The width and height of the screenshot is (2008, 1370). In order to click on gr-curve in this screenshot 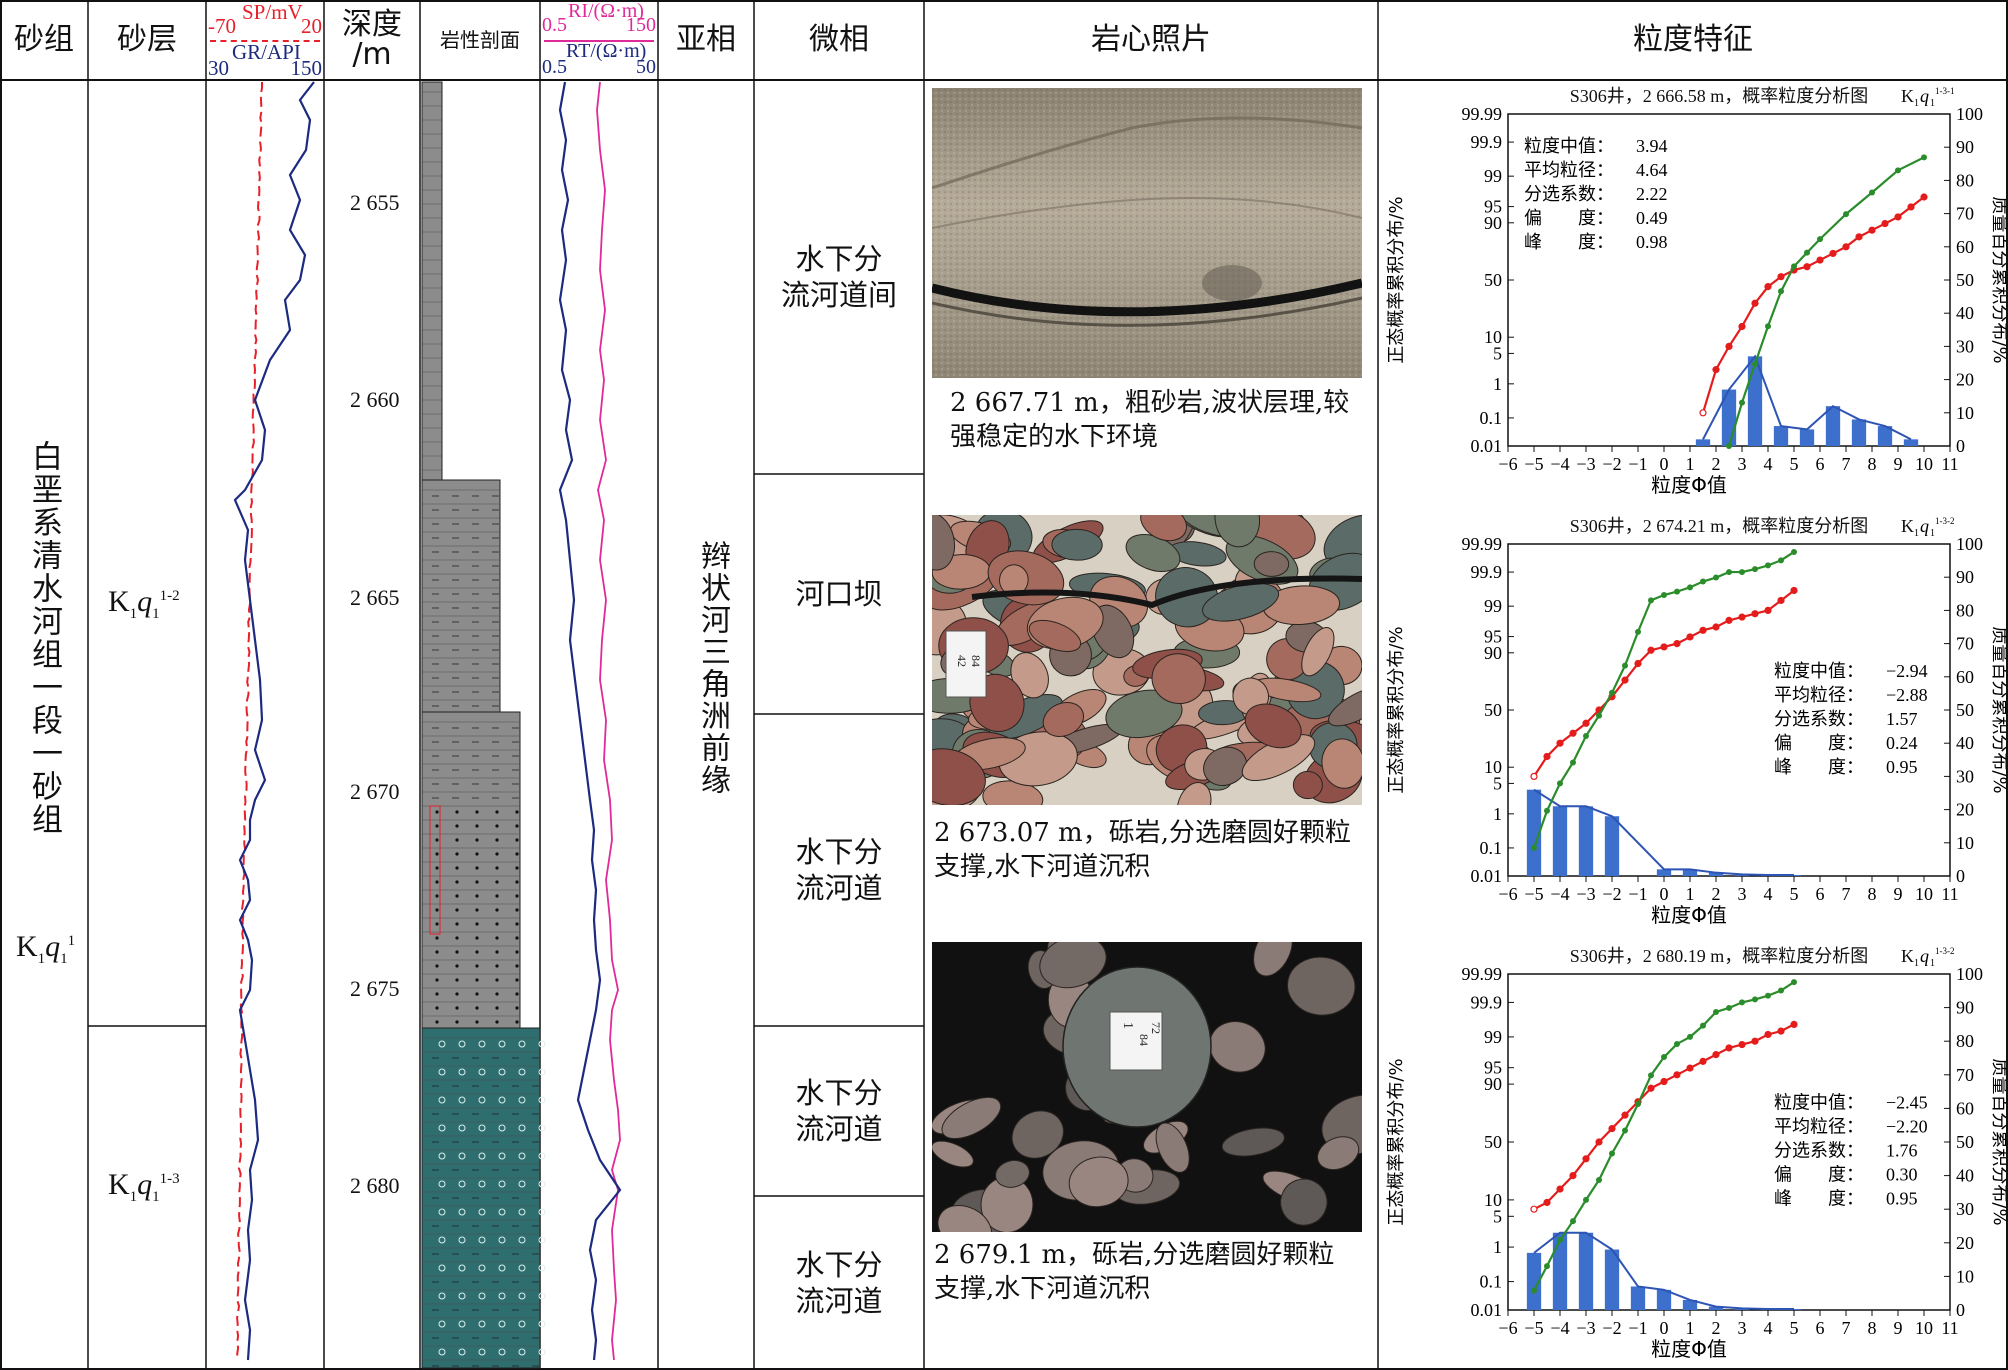, I will do `click(274, 721)`.